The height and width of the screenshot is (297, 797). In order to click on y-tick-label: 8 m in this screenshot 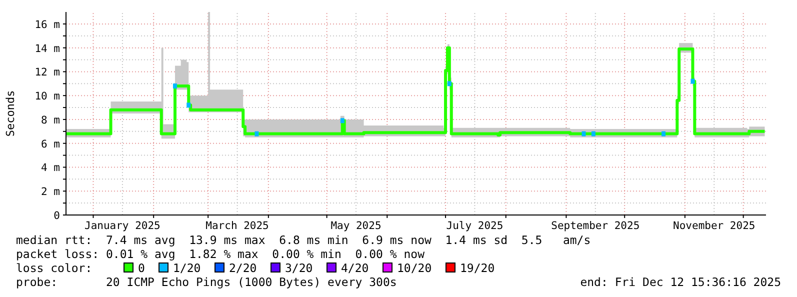, I will do `click(50, 120)`.